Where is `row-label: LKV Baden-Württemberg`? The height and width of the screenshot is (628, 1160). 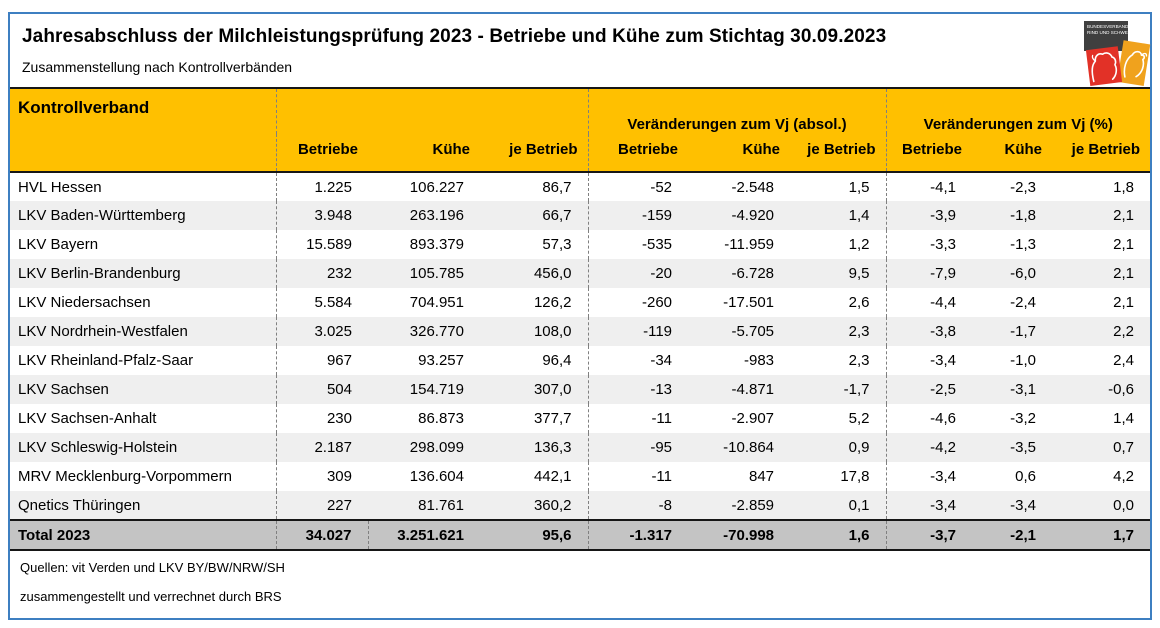 row-label: LKV Baden-Württemberg is located at coordinates (102, 215).